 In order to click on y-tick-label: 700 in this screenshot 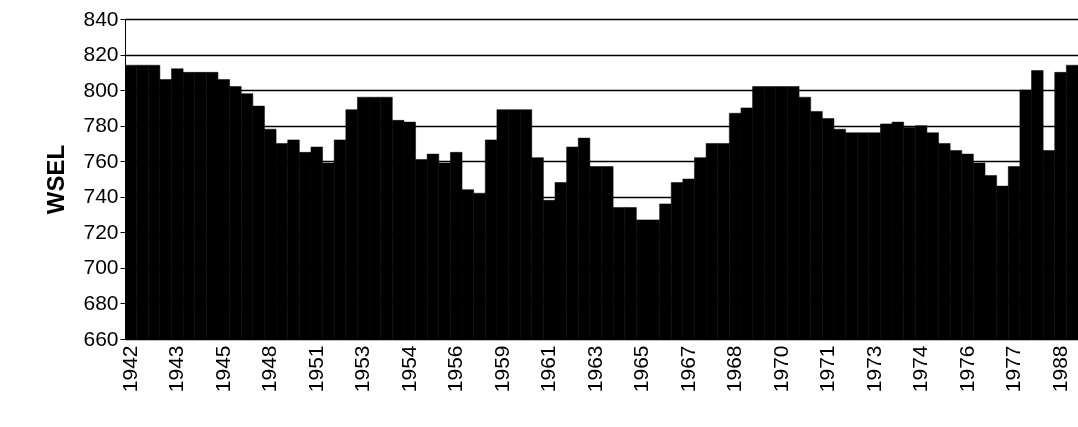, I will do `click(101, 267)`.